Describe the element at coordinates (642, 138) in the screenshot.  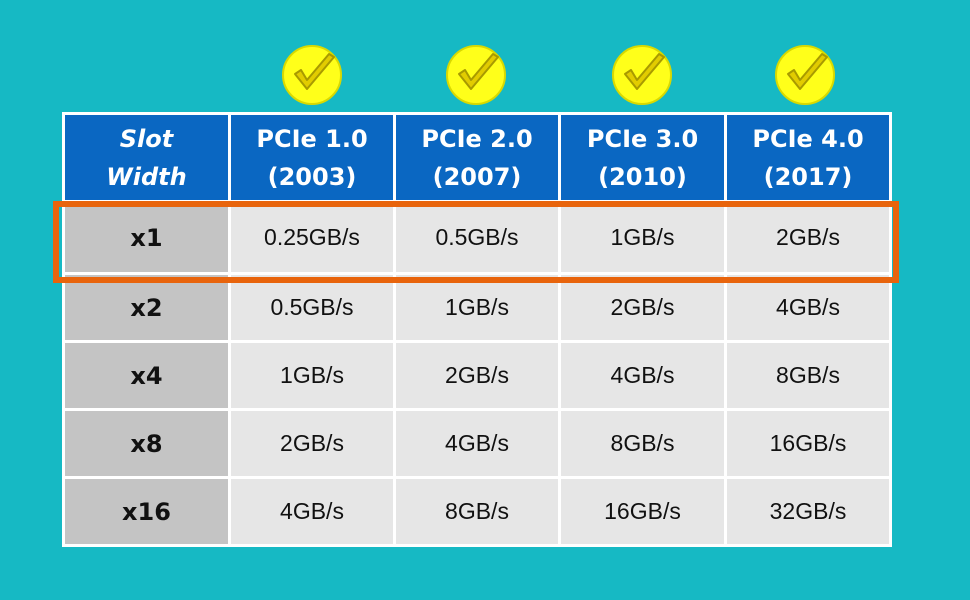
I see `header-line: PCIe 3.0` at that location.